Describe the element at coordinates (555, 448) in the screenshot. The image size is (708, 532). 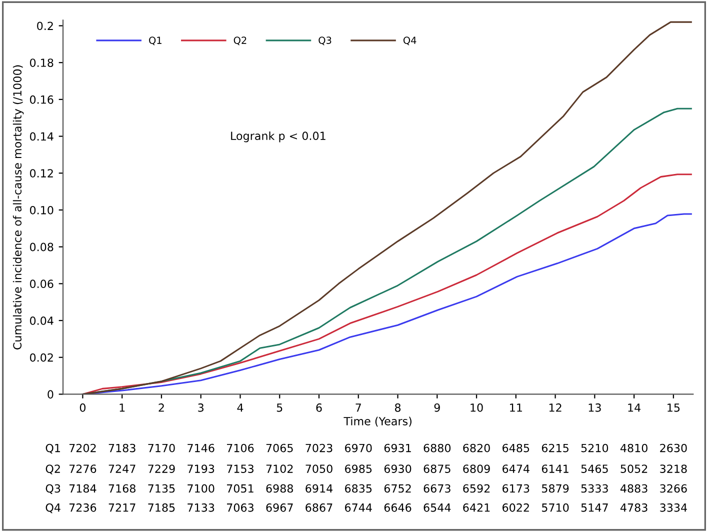
I see `text: 6215` at that location.